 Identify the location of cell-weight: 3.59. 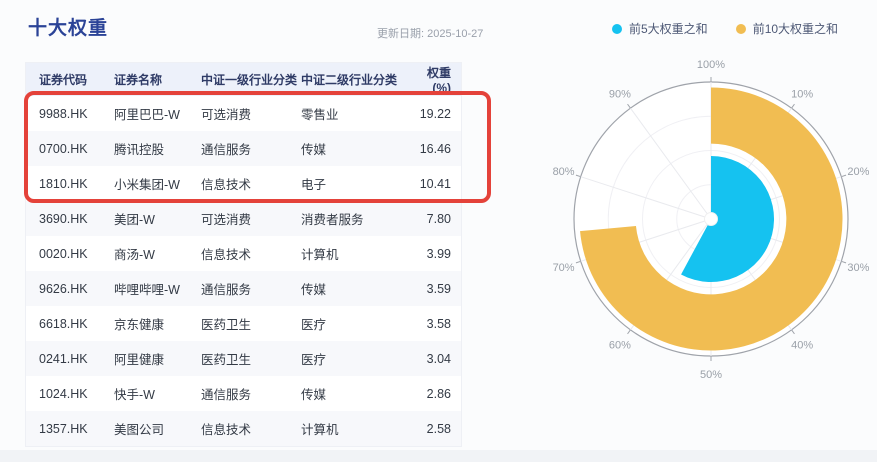
(438, 288).